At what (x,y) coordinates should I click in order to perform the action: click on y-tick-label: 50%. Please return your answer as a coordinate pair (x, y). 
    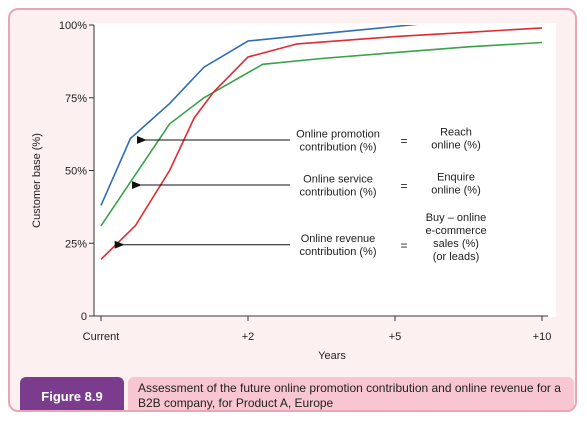
    Looking at the image, I should click on (76, 172).